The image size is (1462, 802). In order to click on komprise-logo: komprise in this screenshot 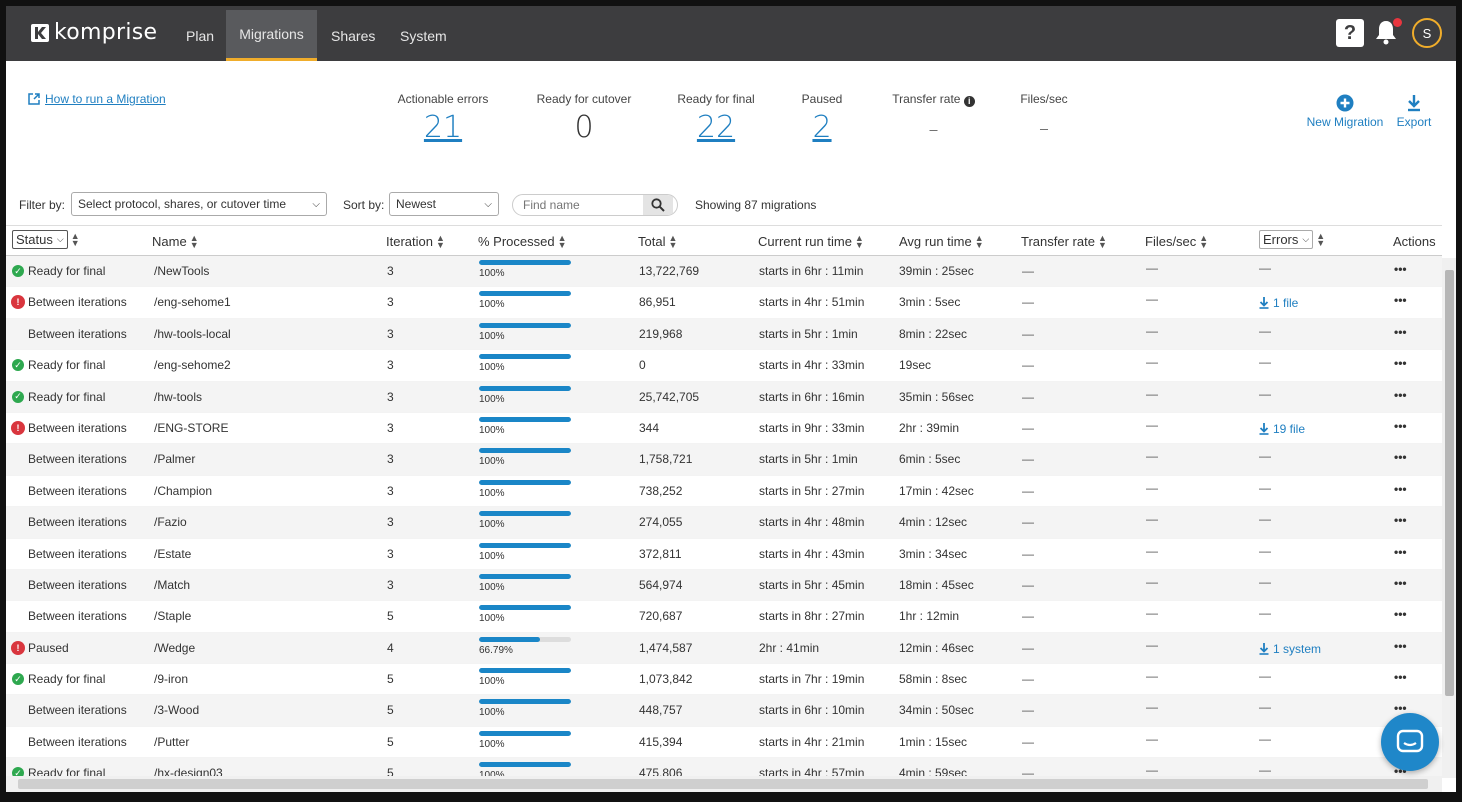, I will do `click(93, 32)`.